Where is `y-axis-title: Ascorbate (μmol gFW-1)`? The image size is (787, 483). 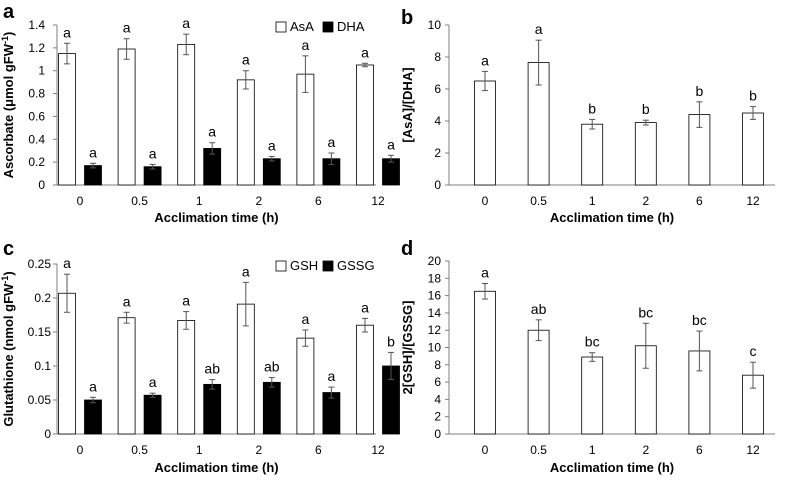 y-axis-title: Ascorbate (μmol gFW-1) is located at coordinates (8, 105).